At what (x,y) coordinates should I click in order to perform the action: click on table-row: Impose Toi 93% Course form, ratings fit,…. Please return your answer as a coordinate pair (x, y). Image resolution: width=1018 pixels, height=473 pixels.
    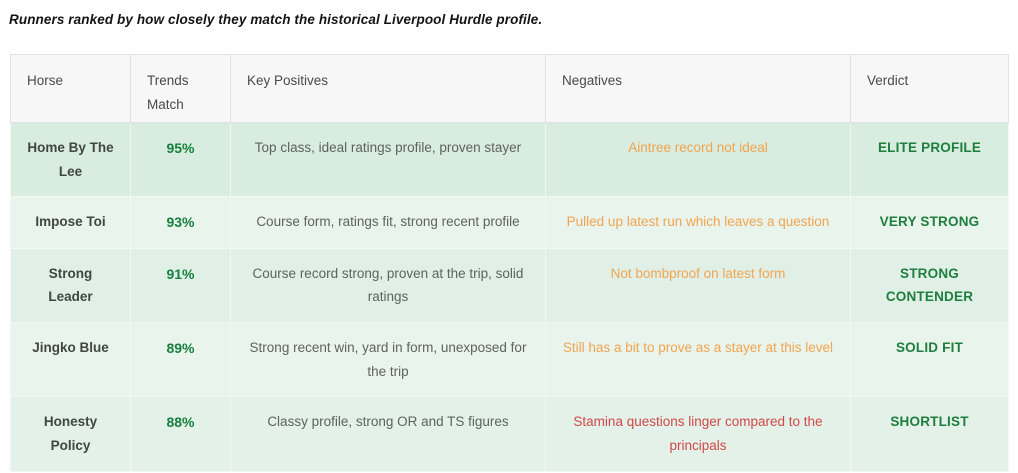
    Looking at the image, I should click on (509, 222).